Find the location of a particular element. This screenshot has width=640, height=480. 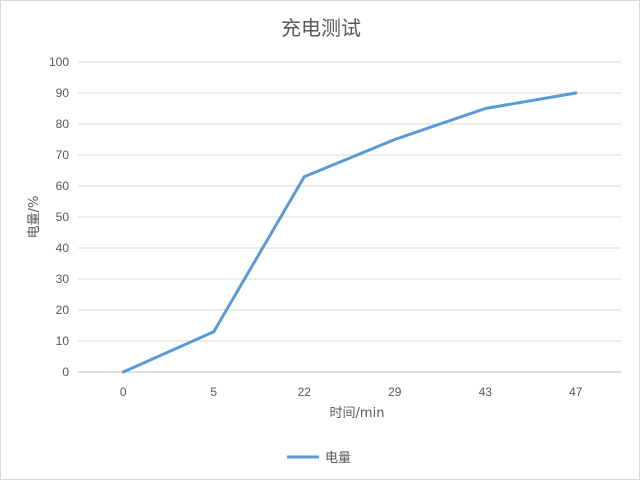

y-tick-label: 0 is located at coordinates (65, 372).